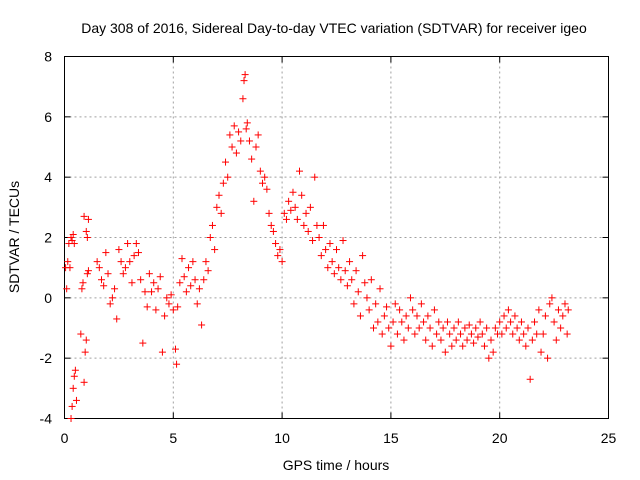 The image size is (640, 480). What do you see at coordinates (609, 438) in the screenshot?
I see `x-tick-label: 25` at bounding box center [609, 438].